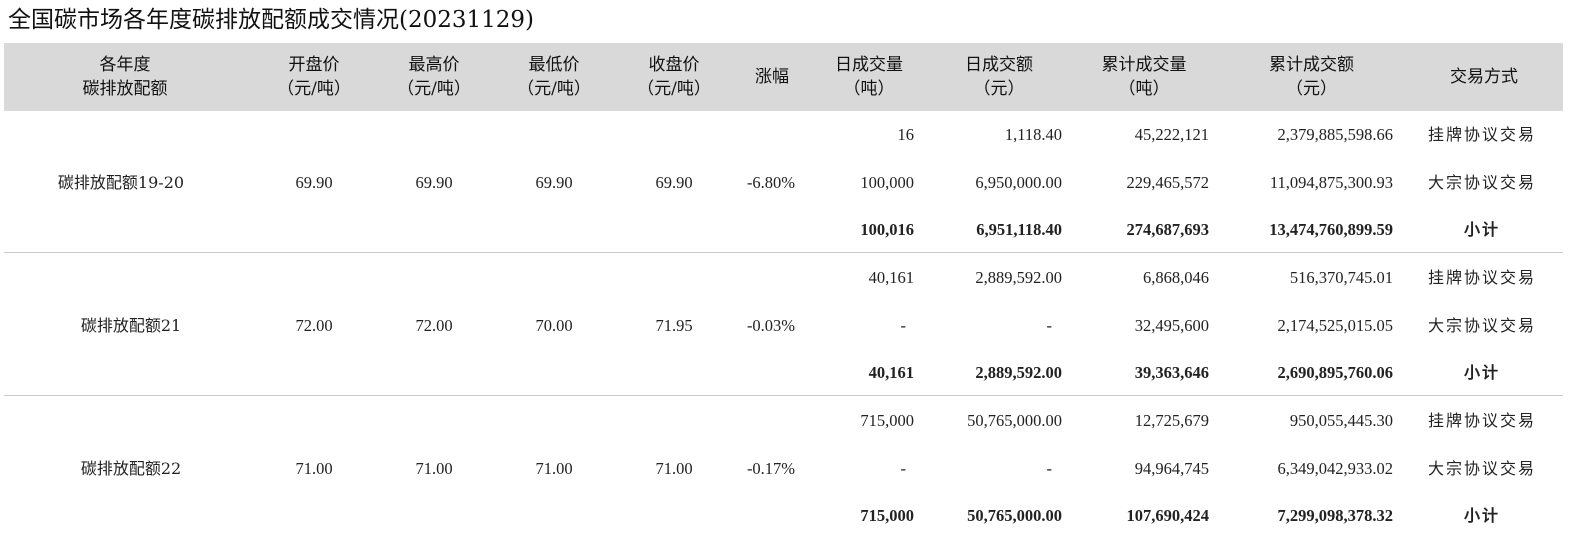  What do you see at coordinates (1335, 325) in the screenshot?
I see `cumulative-amount: 2,174,525,015.05` at bounding box center [1335, 325].